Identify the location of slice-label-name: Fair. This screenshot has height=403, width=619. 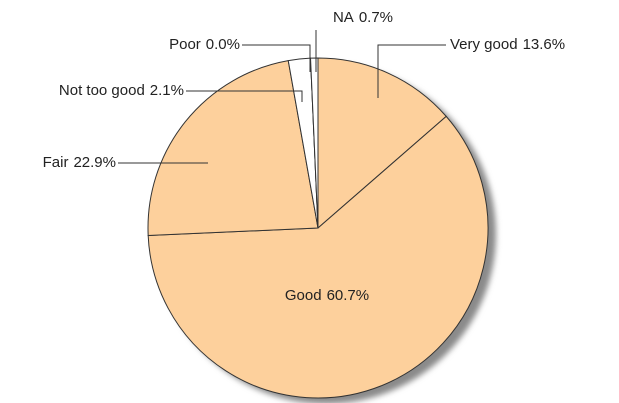
(56, 162).